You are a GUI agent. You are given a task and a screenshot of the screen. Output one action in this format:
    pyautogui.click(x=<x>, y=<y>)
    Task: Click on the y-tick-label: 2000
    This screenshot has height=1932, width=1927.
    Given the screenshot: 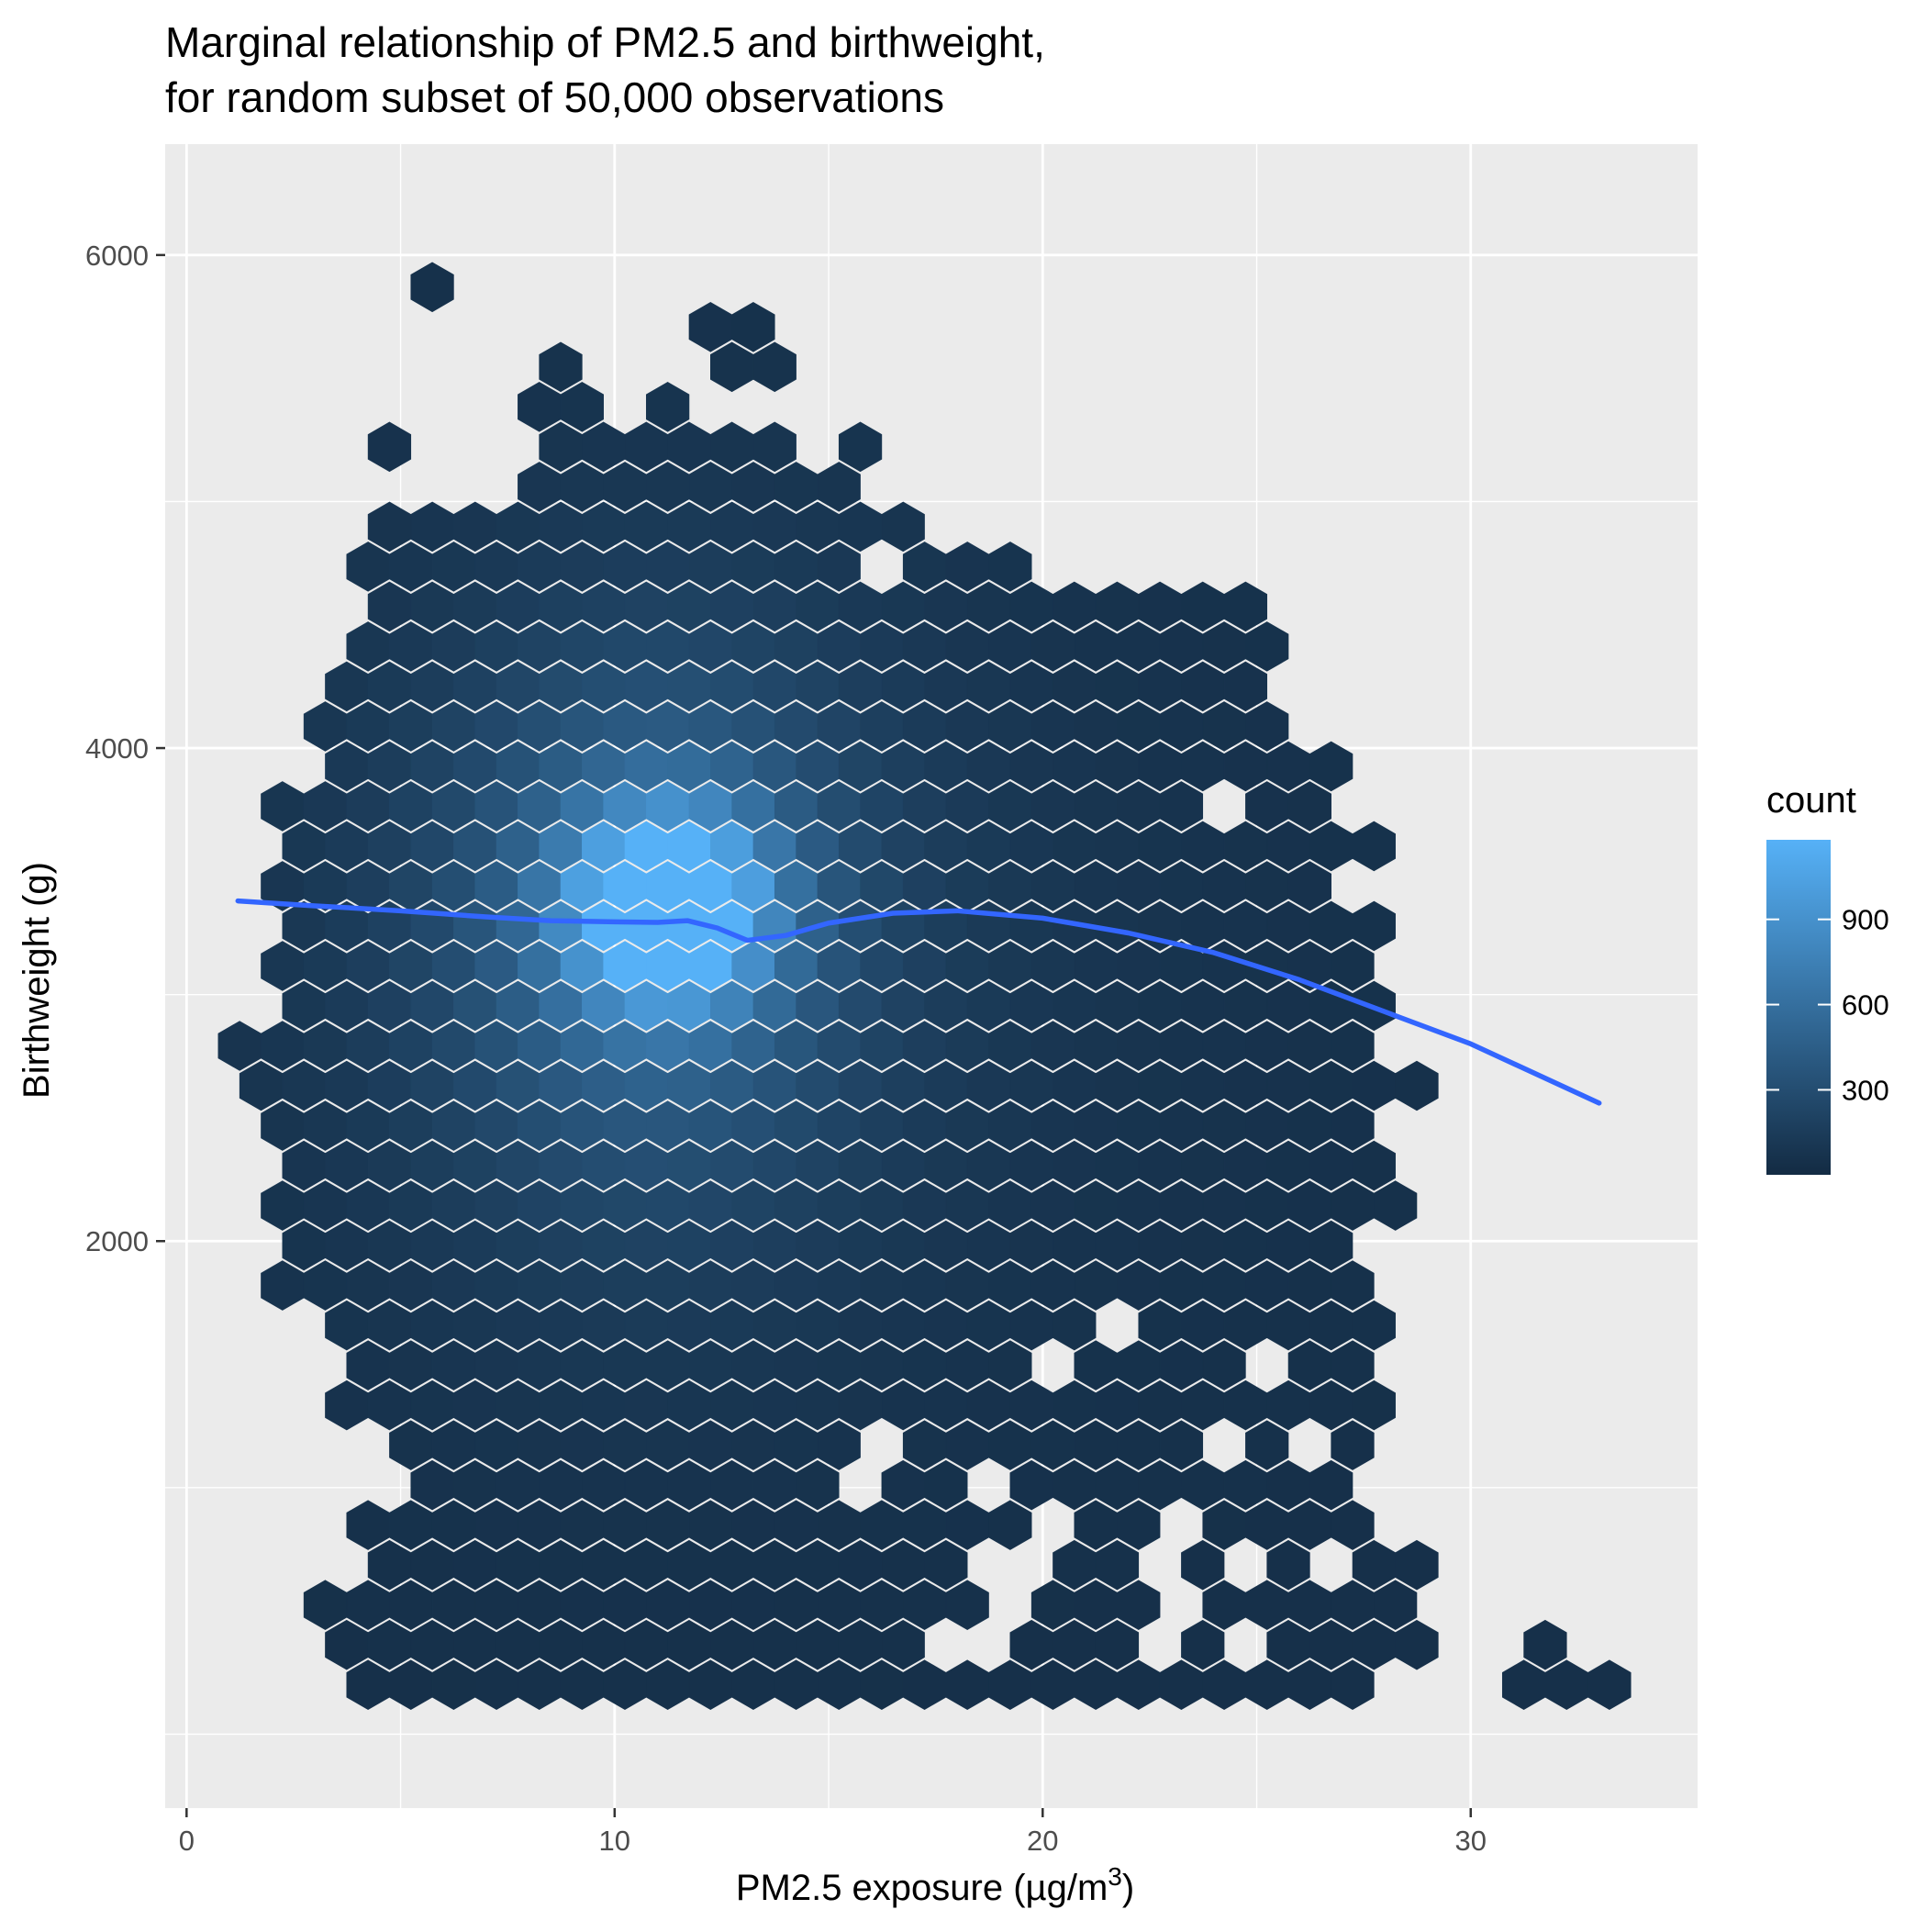 What is the action you would take?
    pyautogui.click(x=117, y=1241)
    